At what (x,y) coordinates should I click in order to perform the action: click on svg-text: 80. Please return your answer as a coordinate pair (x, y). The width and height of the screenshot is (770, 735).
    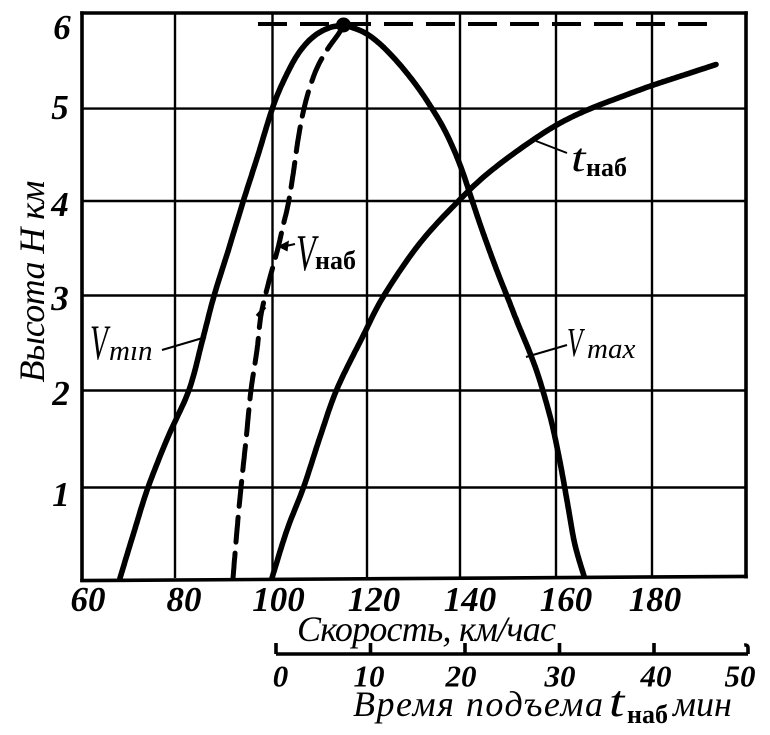
    Looking at the image, I should click on (184, 599).